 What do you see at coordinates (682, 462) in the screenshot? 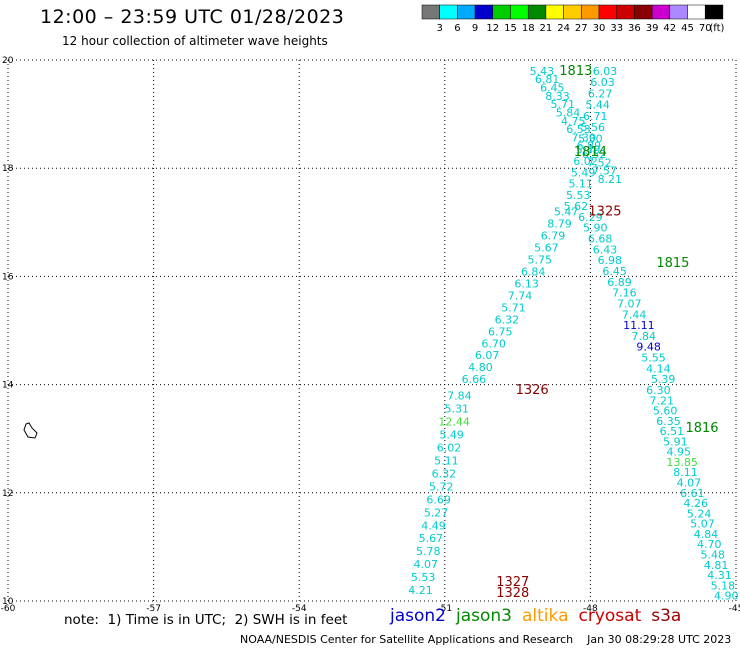
I see `wave-height-value: 13.85` at bounding box center [682, 462].